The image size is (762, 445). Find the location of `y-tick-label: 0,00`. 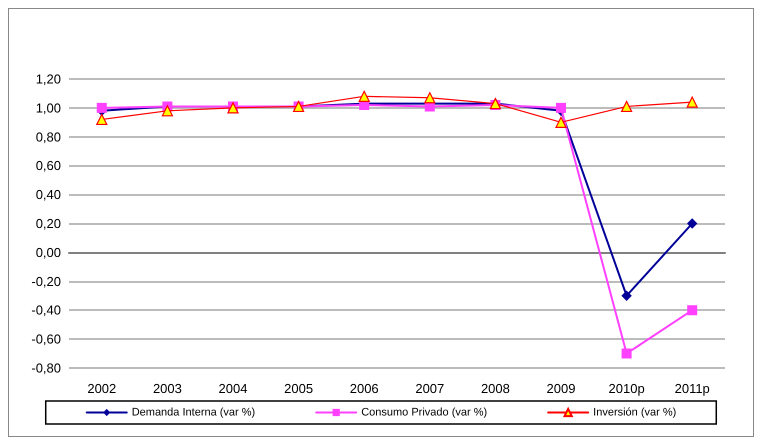

y-tick-label: 0,00 is located at coordinates (48, 252).